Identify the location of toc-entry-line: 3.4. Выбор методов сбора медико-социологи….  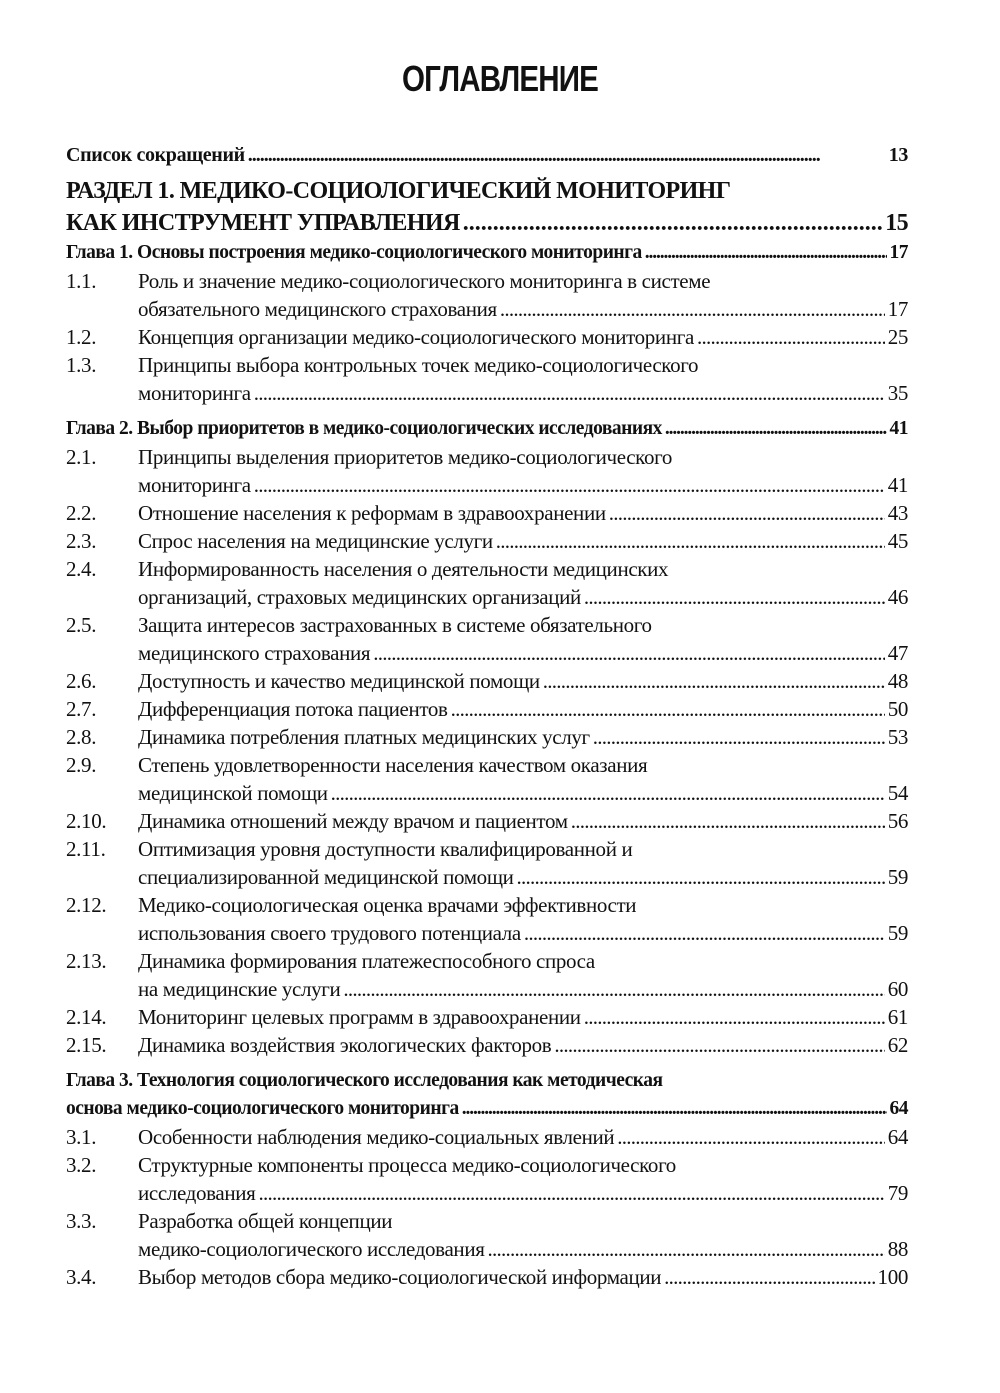
(487, 1277).